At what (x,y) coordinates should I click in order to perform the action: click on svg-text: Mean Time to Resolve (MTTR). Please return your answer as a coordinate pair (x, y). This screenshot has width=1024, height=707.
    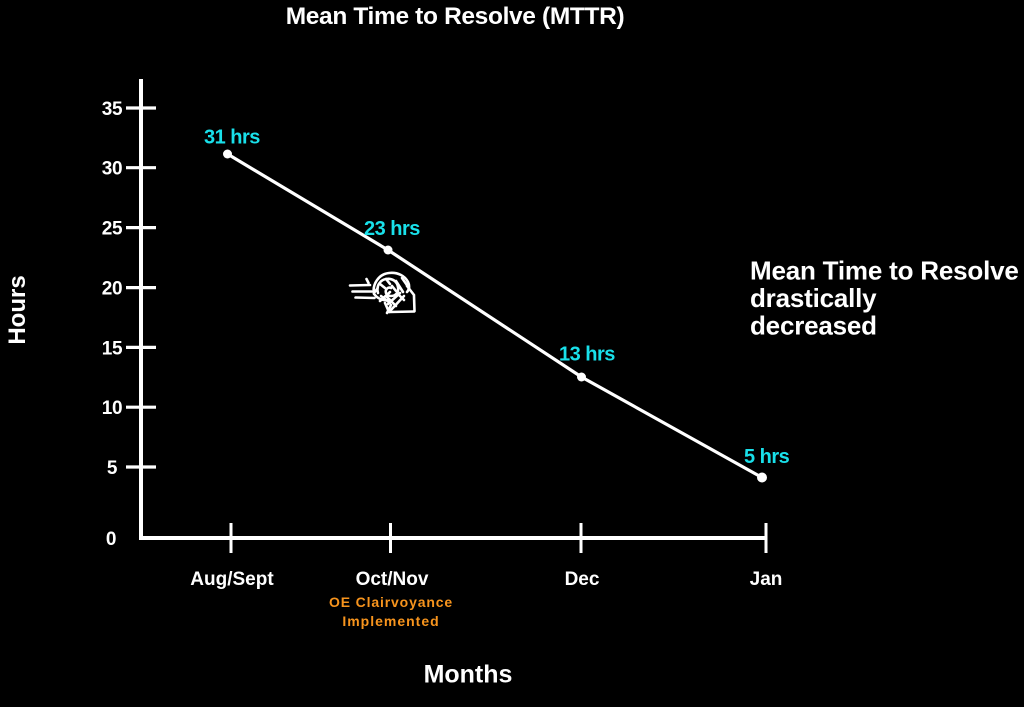
    Looking at the image, I should click on (455, 16).